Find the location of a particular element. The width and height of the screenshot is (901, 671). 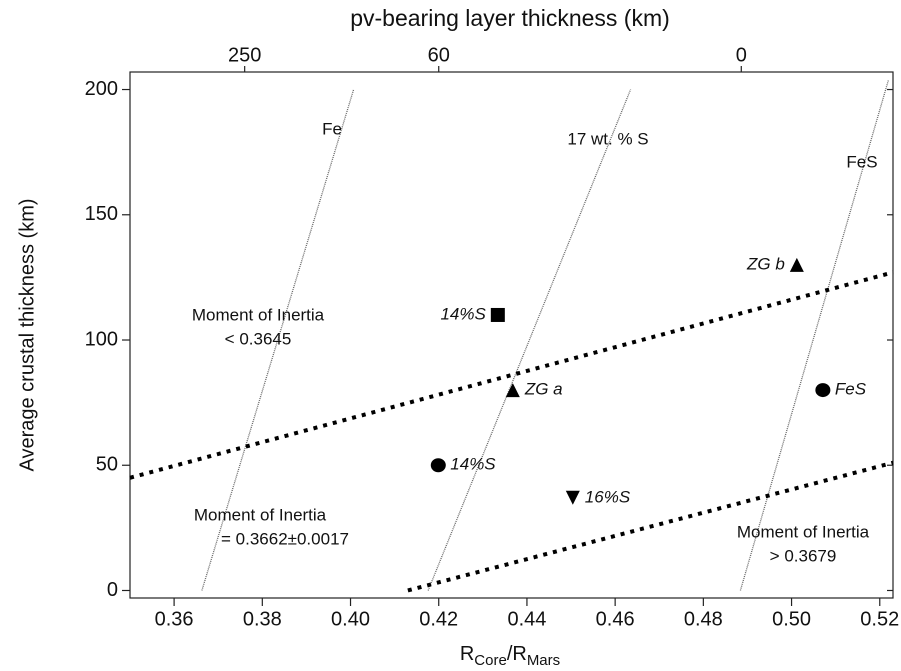

x-label-part: /R is located at coordinates (517, 654).